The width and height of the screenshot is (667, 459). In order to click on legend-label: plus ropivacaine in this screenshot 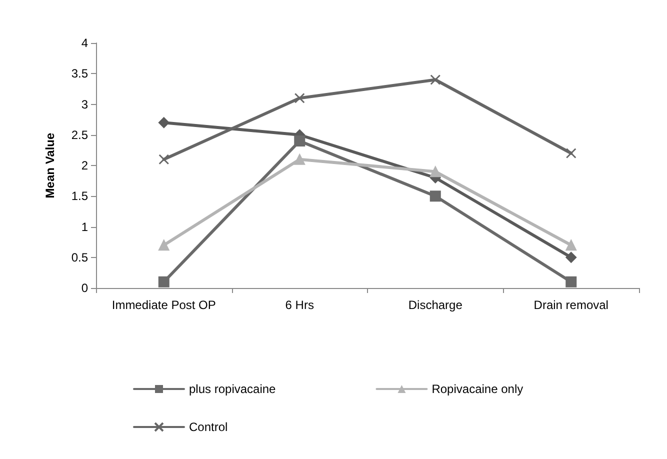, I will do `click(232, 389)`.